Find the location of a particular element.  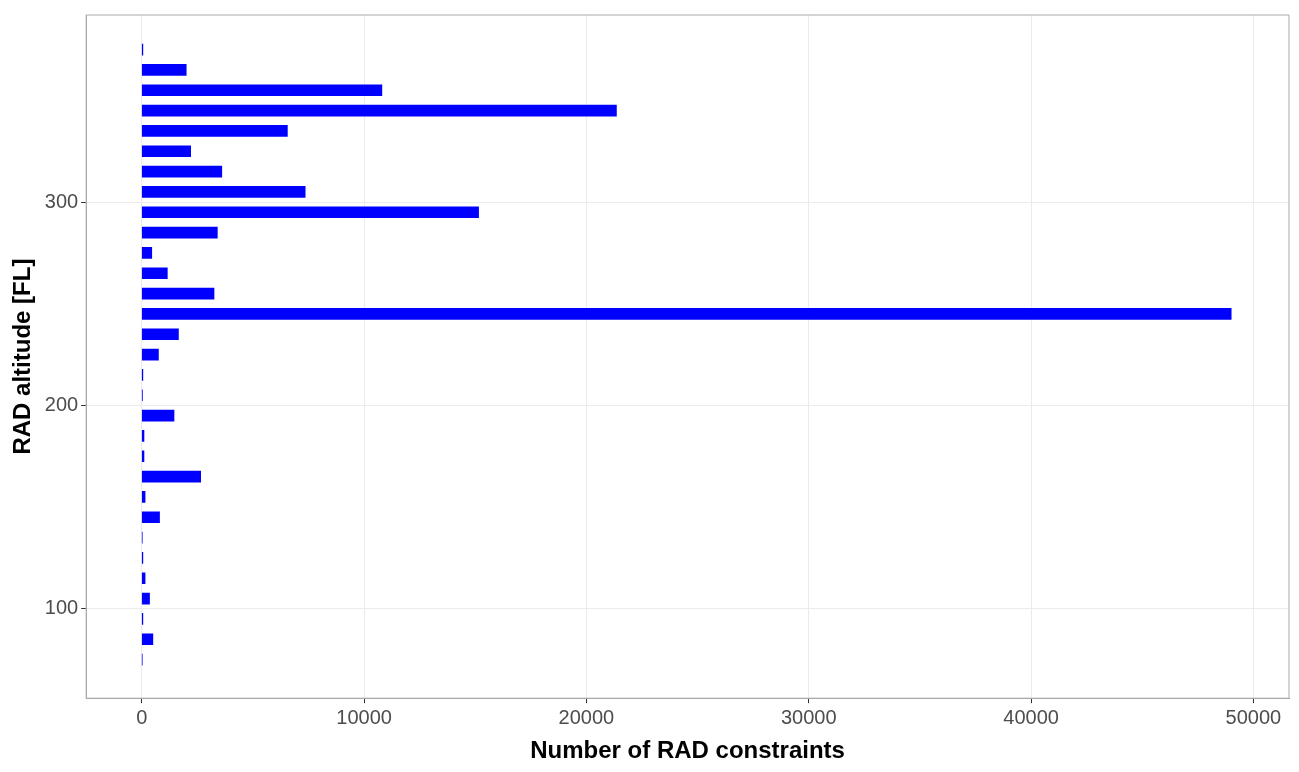

x-tick-label: 40000 is located at coordinates (1031, 716).